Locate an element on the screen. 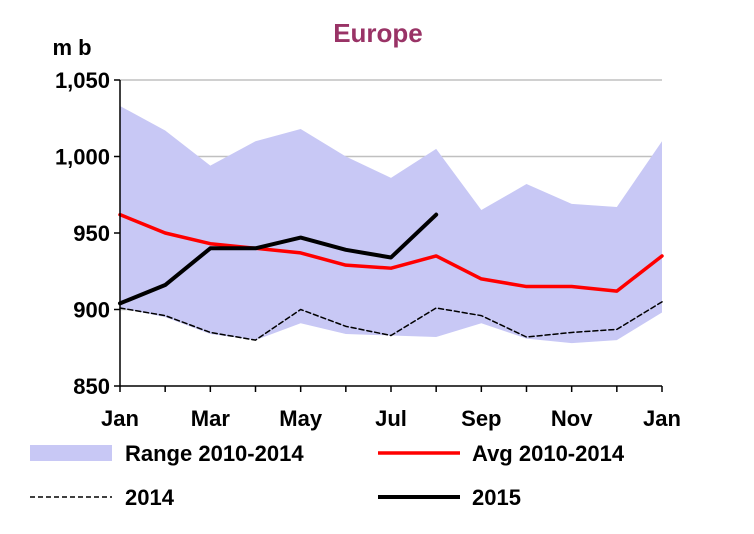  x-tick-label: Mar is located at coordinates (211, 418).